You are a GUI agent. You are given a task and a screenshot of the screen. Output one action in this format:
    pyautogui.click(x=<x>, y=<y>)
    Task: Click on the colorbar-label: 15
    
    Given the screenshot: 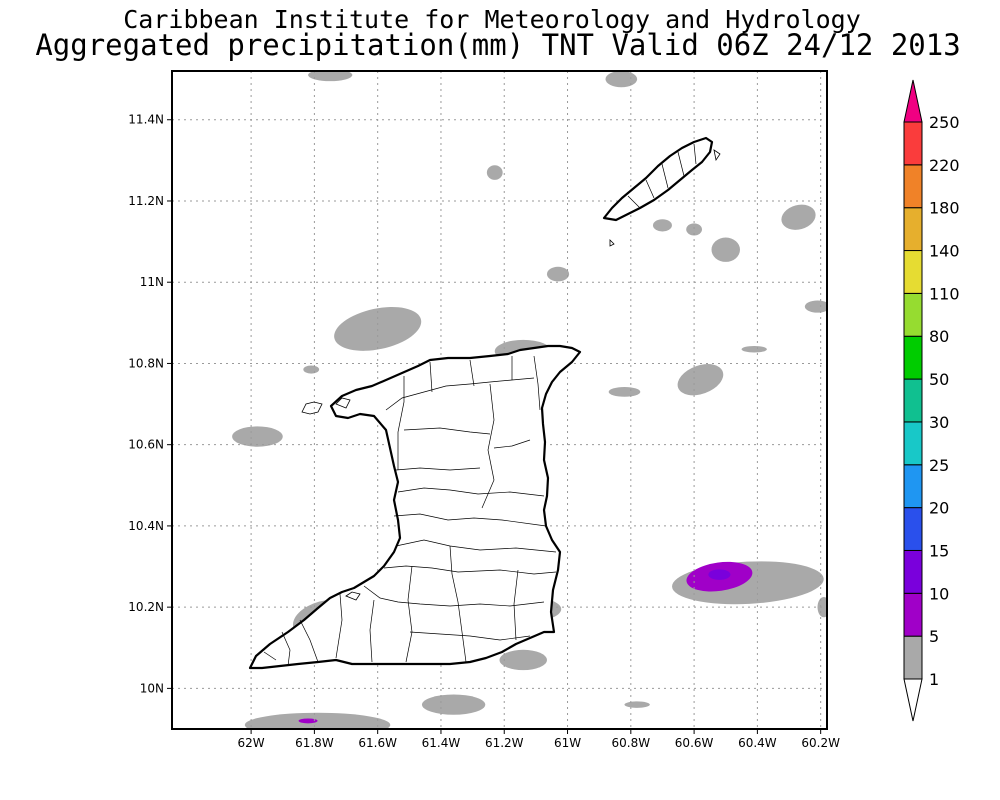 What is the action you would take?
    pyautogui.click(x=939, y=550)
    